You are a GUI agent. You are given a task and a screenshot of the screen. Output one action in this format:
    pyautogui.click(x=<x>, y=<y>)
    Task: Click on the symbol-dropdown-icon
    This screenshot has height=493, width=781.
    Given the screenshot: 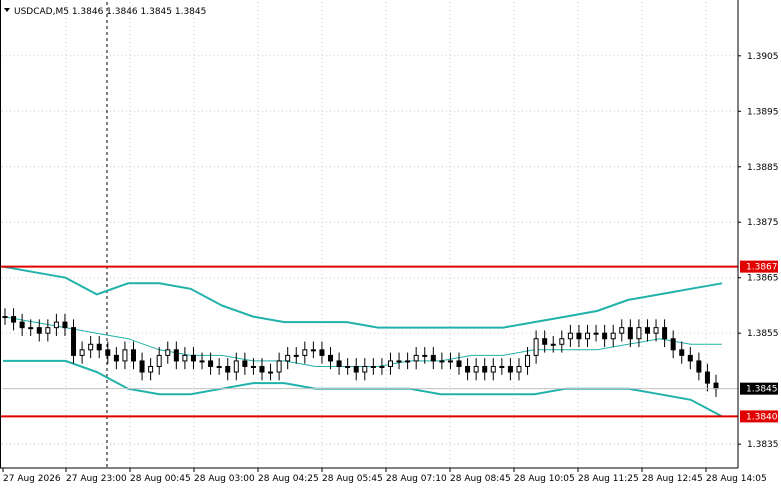 What is the action you would take?
    pyautogui.click(x=7, y=10)
    